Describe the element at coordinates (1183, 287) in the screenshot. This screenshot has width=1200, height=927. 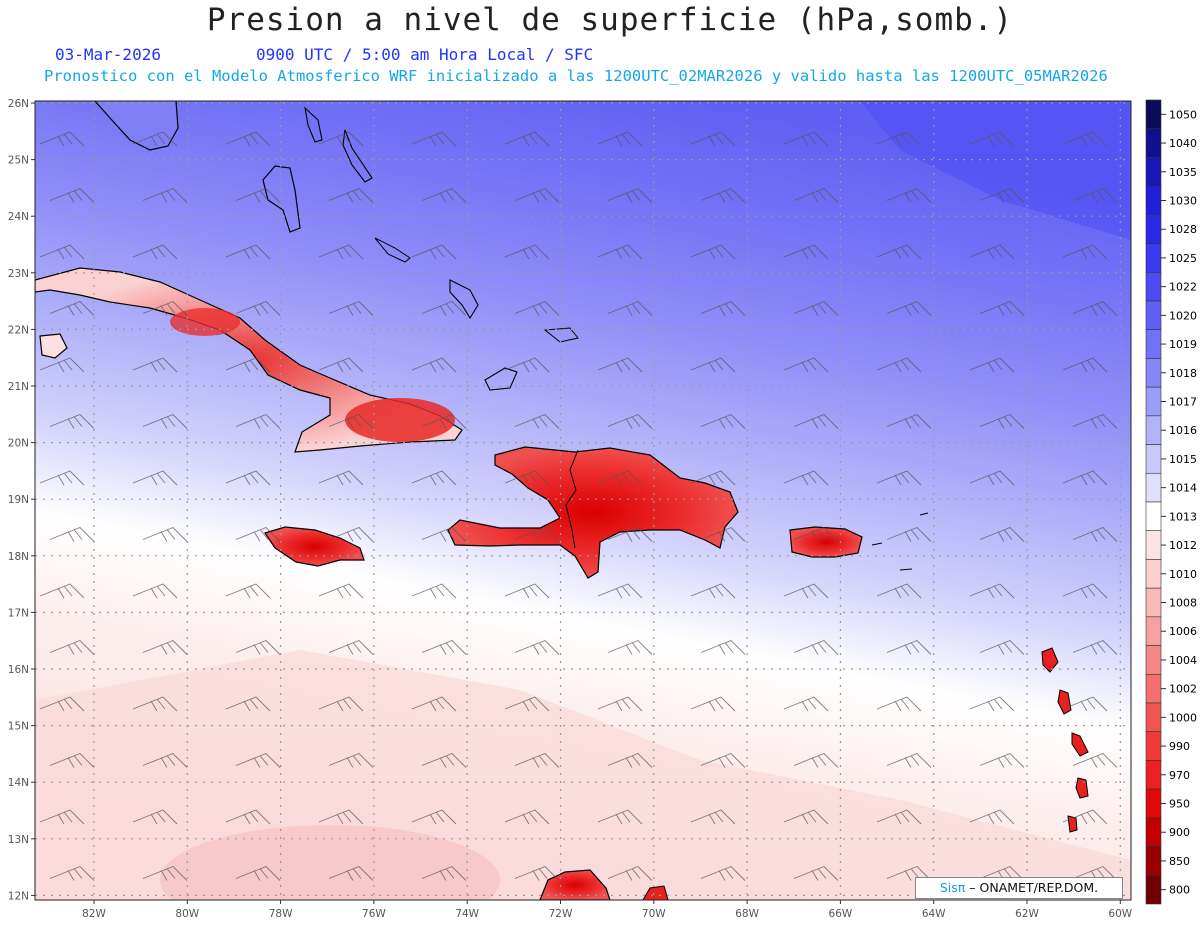
I see `colorbar-label: 1022` at that location.